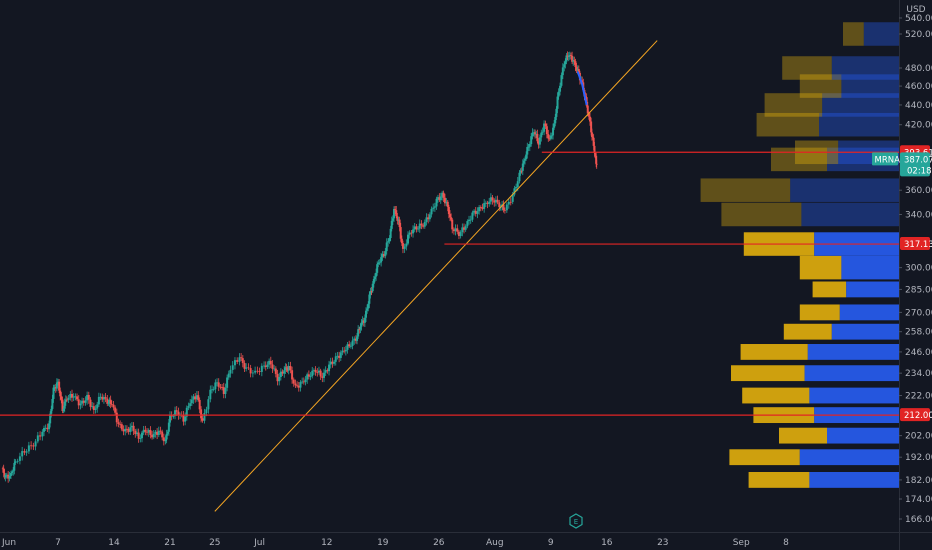 The height and width of the screenshot is (550, 932). I want to click on time-tick-label: 14, so click(114, 543).